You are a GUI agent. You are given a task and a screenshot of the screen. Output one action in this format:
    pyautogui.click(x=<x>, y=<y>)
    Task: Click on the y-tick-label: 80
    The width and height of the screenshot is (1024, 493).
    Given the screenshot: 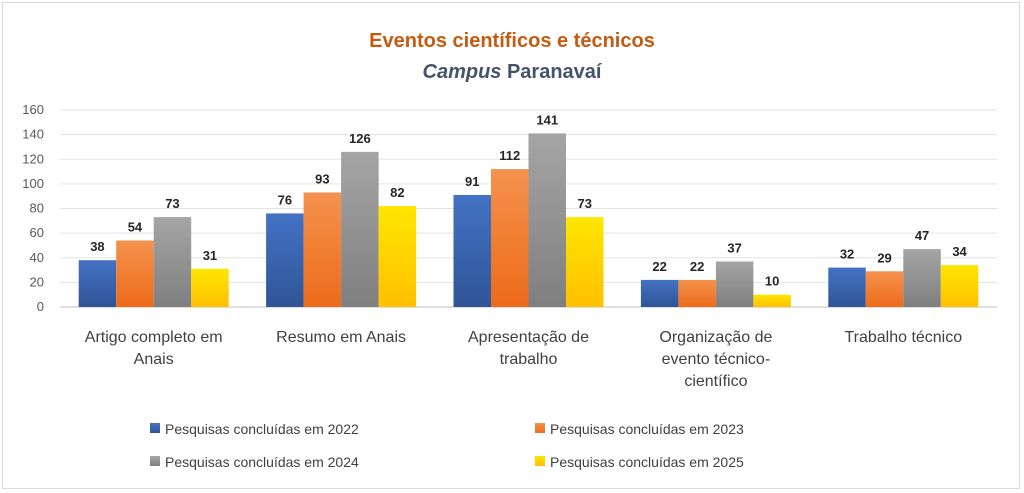 What is the action you would take?
    pyautogui.click(x=37, y=208)
    